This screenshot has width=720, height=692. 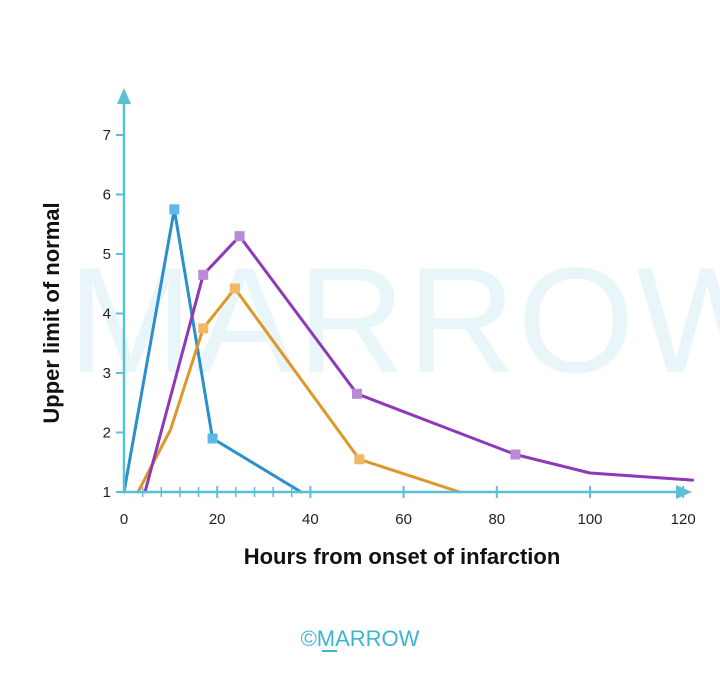 I want to click on y-tick-label: 7, so click(x=107, y=135).